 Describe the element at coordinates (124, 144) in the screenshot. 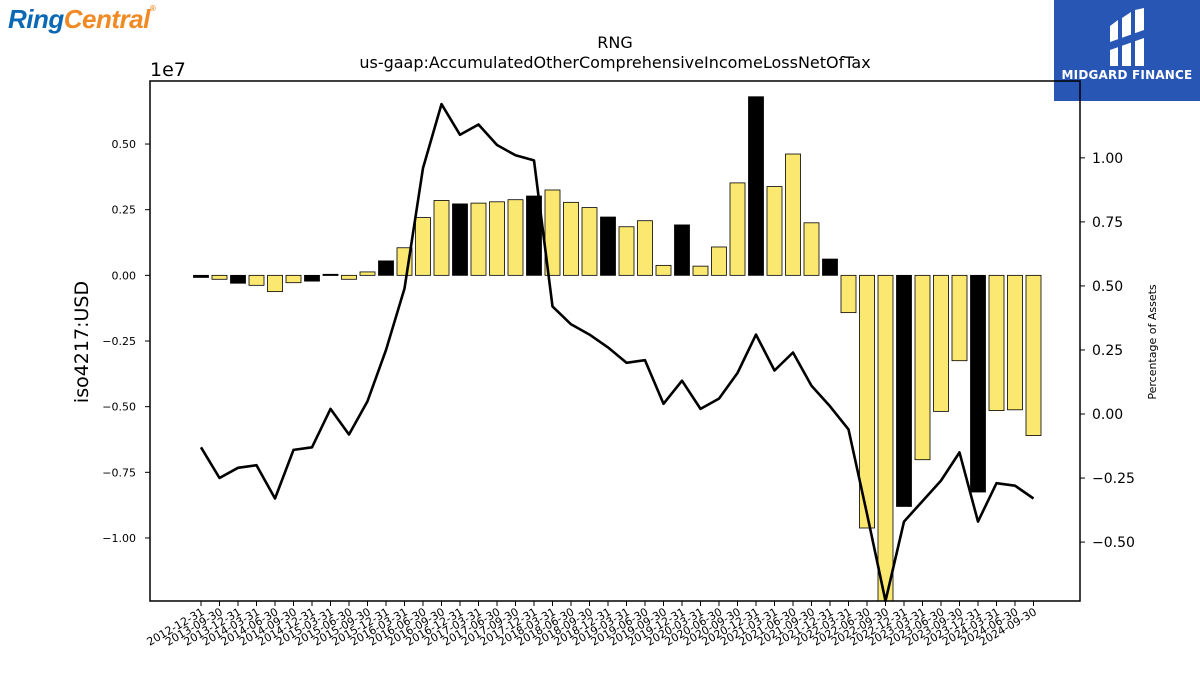

I see `y-tick-label: 0.50` at that location.